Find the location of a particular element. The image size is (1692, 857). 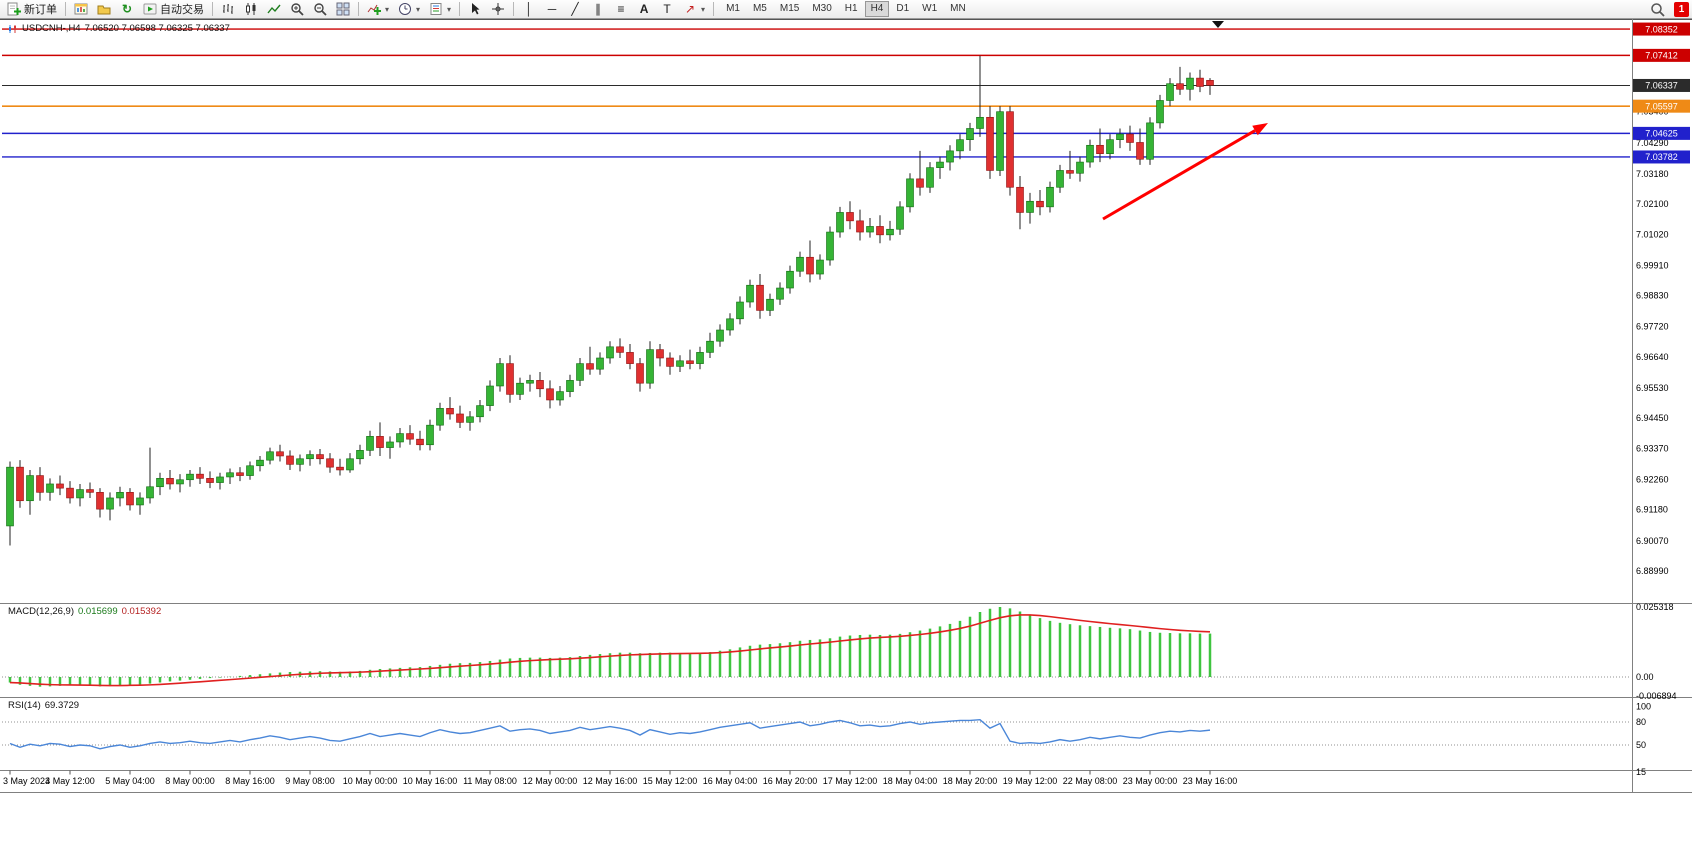

candlestick-chart-button is located at coordinates (251, 9).